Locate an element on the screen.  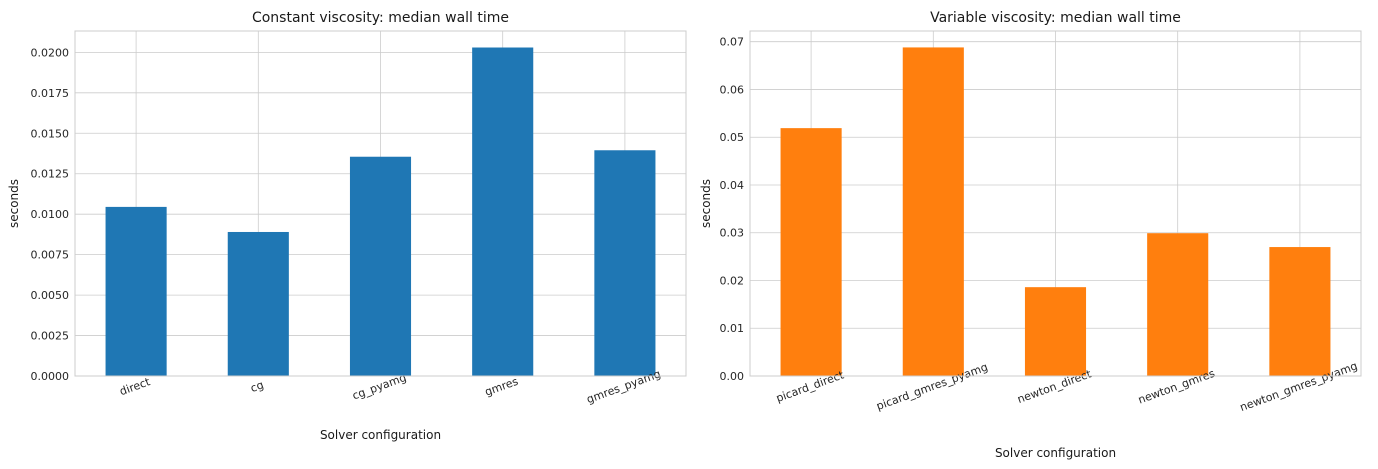
y-tick-label: 0.0125 is located at coordinates (50, 174).